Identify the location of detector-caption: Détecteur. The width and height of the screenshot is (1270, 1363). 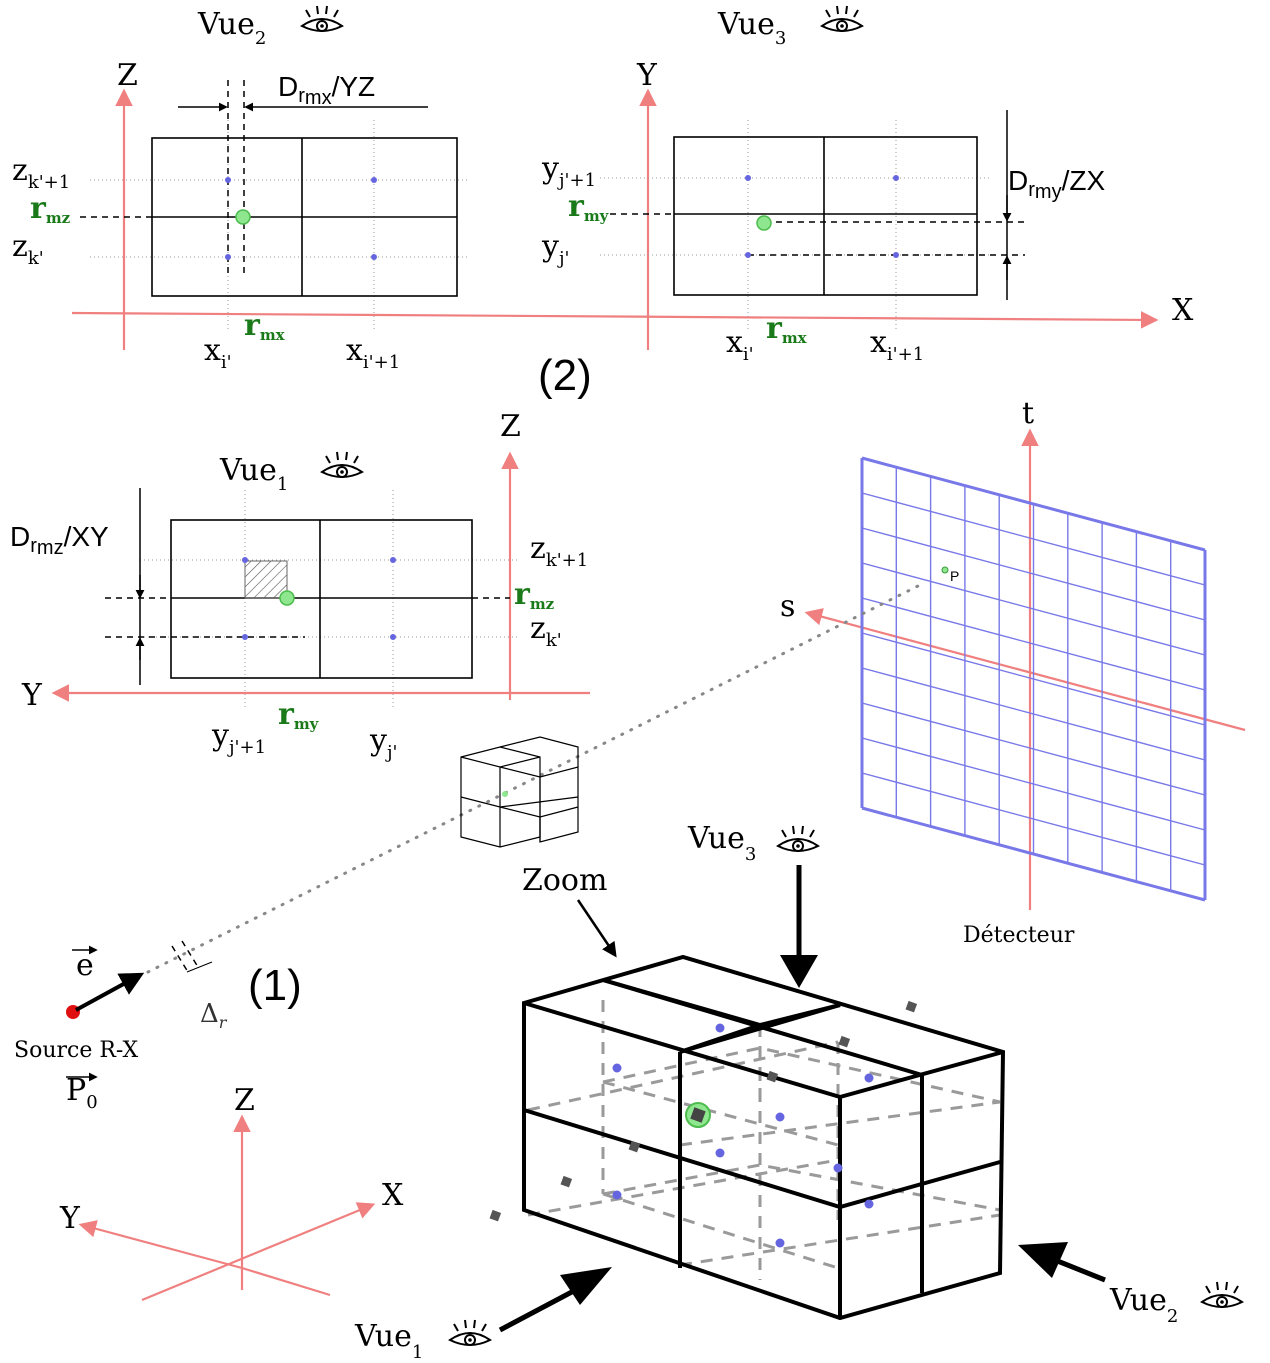
(1019, 935).